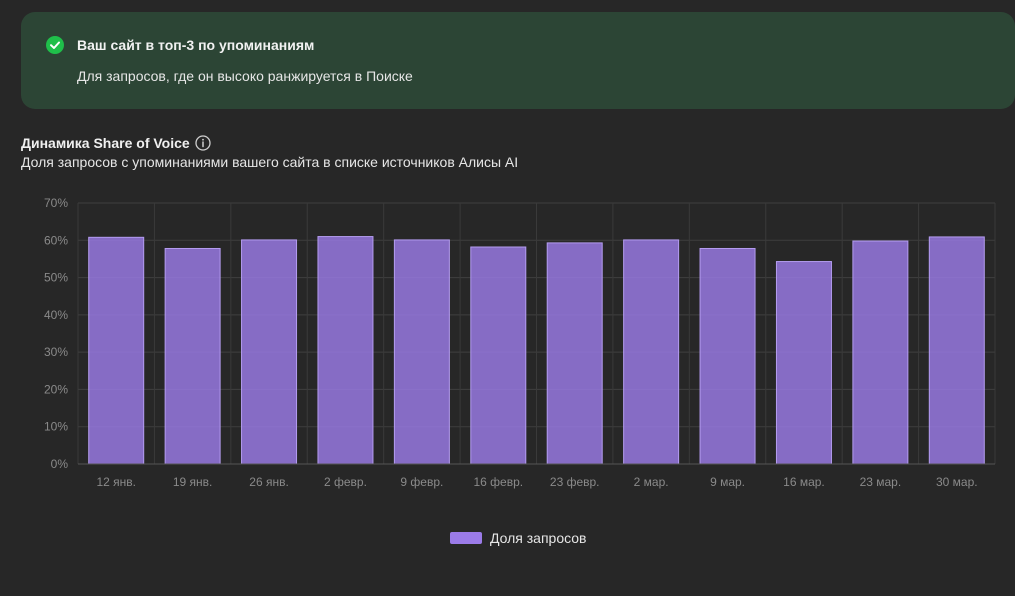 The height and width of the screenshot is (596, 1015). What do you see at coordinates (466, 538) in the screenshot?
I see `legend-swatch` at bounding box center [466, 538].